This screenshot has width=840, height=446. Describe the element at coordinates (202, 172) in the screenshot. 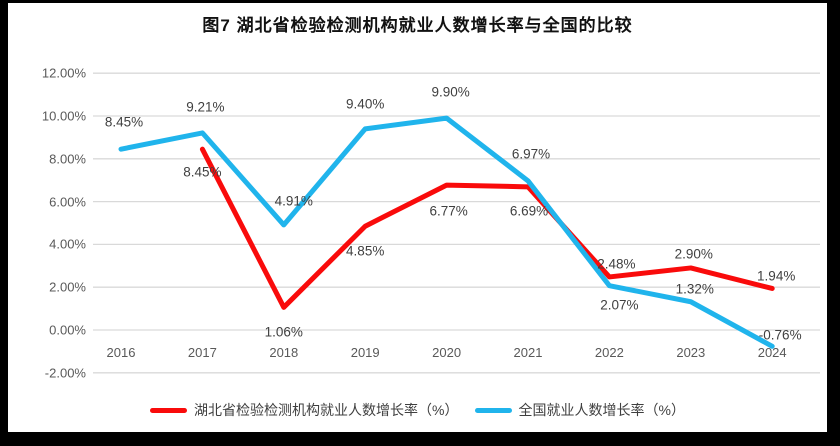

I see `data-label-series0-2017: 8.45%` at that location.